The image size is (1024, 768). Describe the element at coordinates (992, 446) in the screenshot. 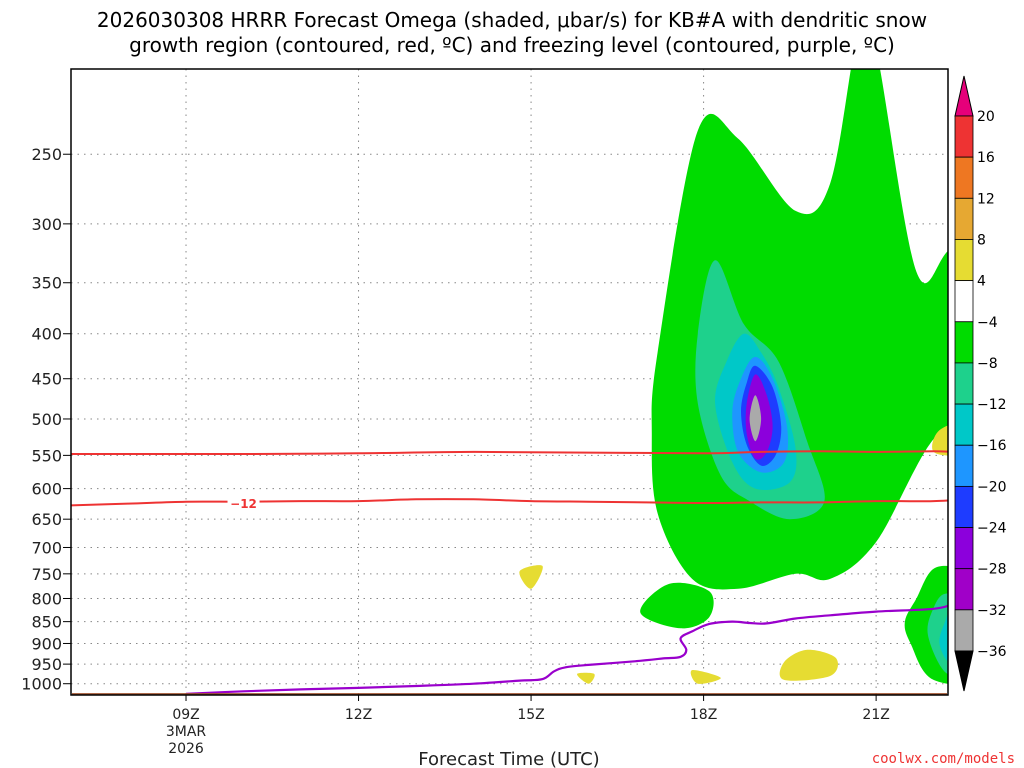

I see `colorbar-label: −16` at that location.